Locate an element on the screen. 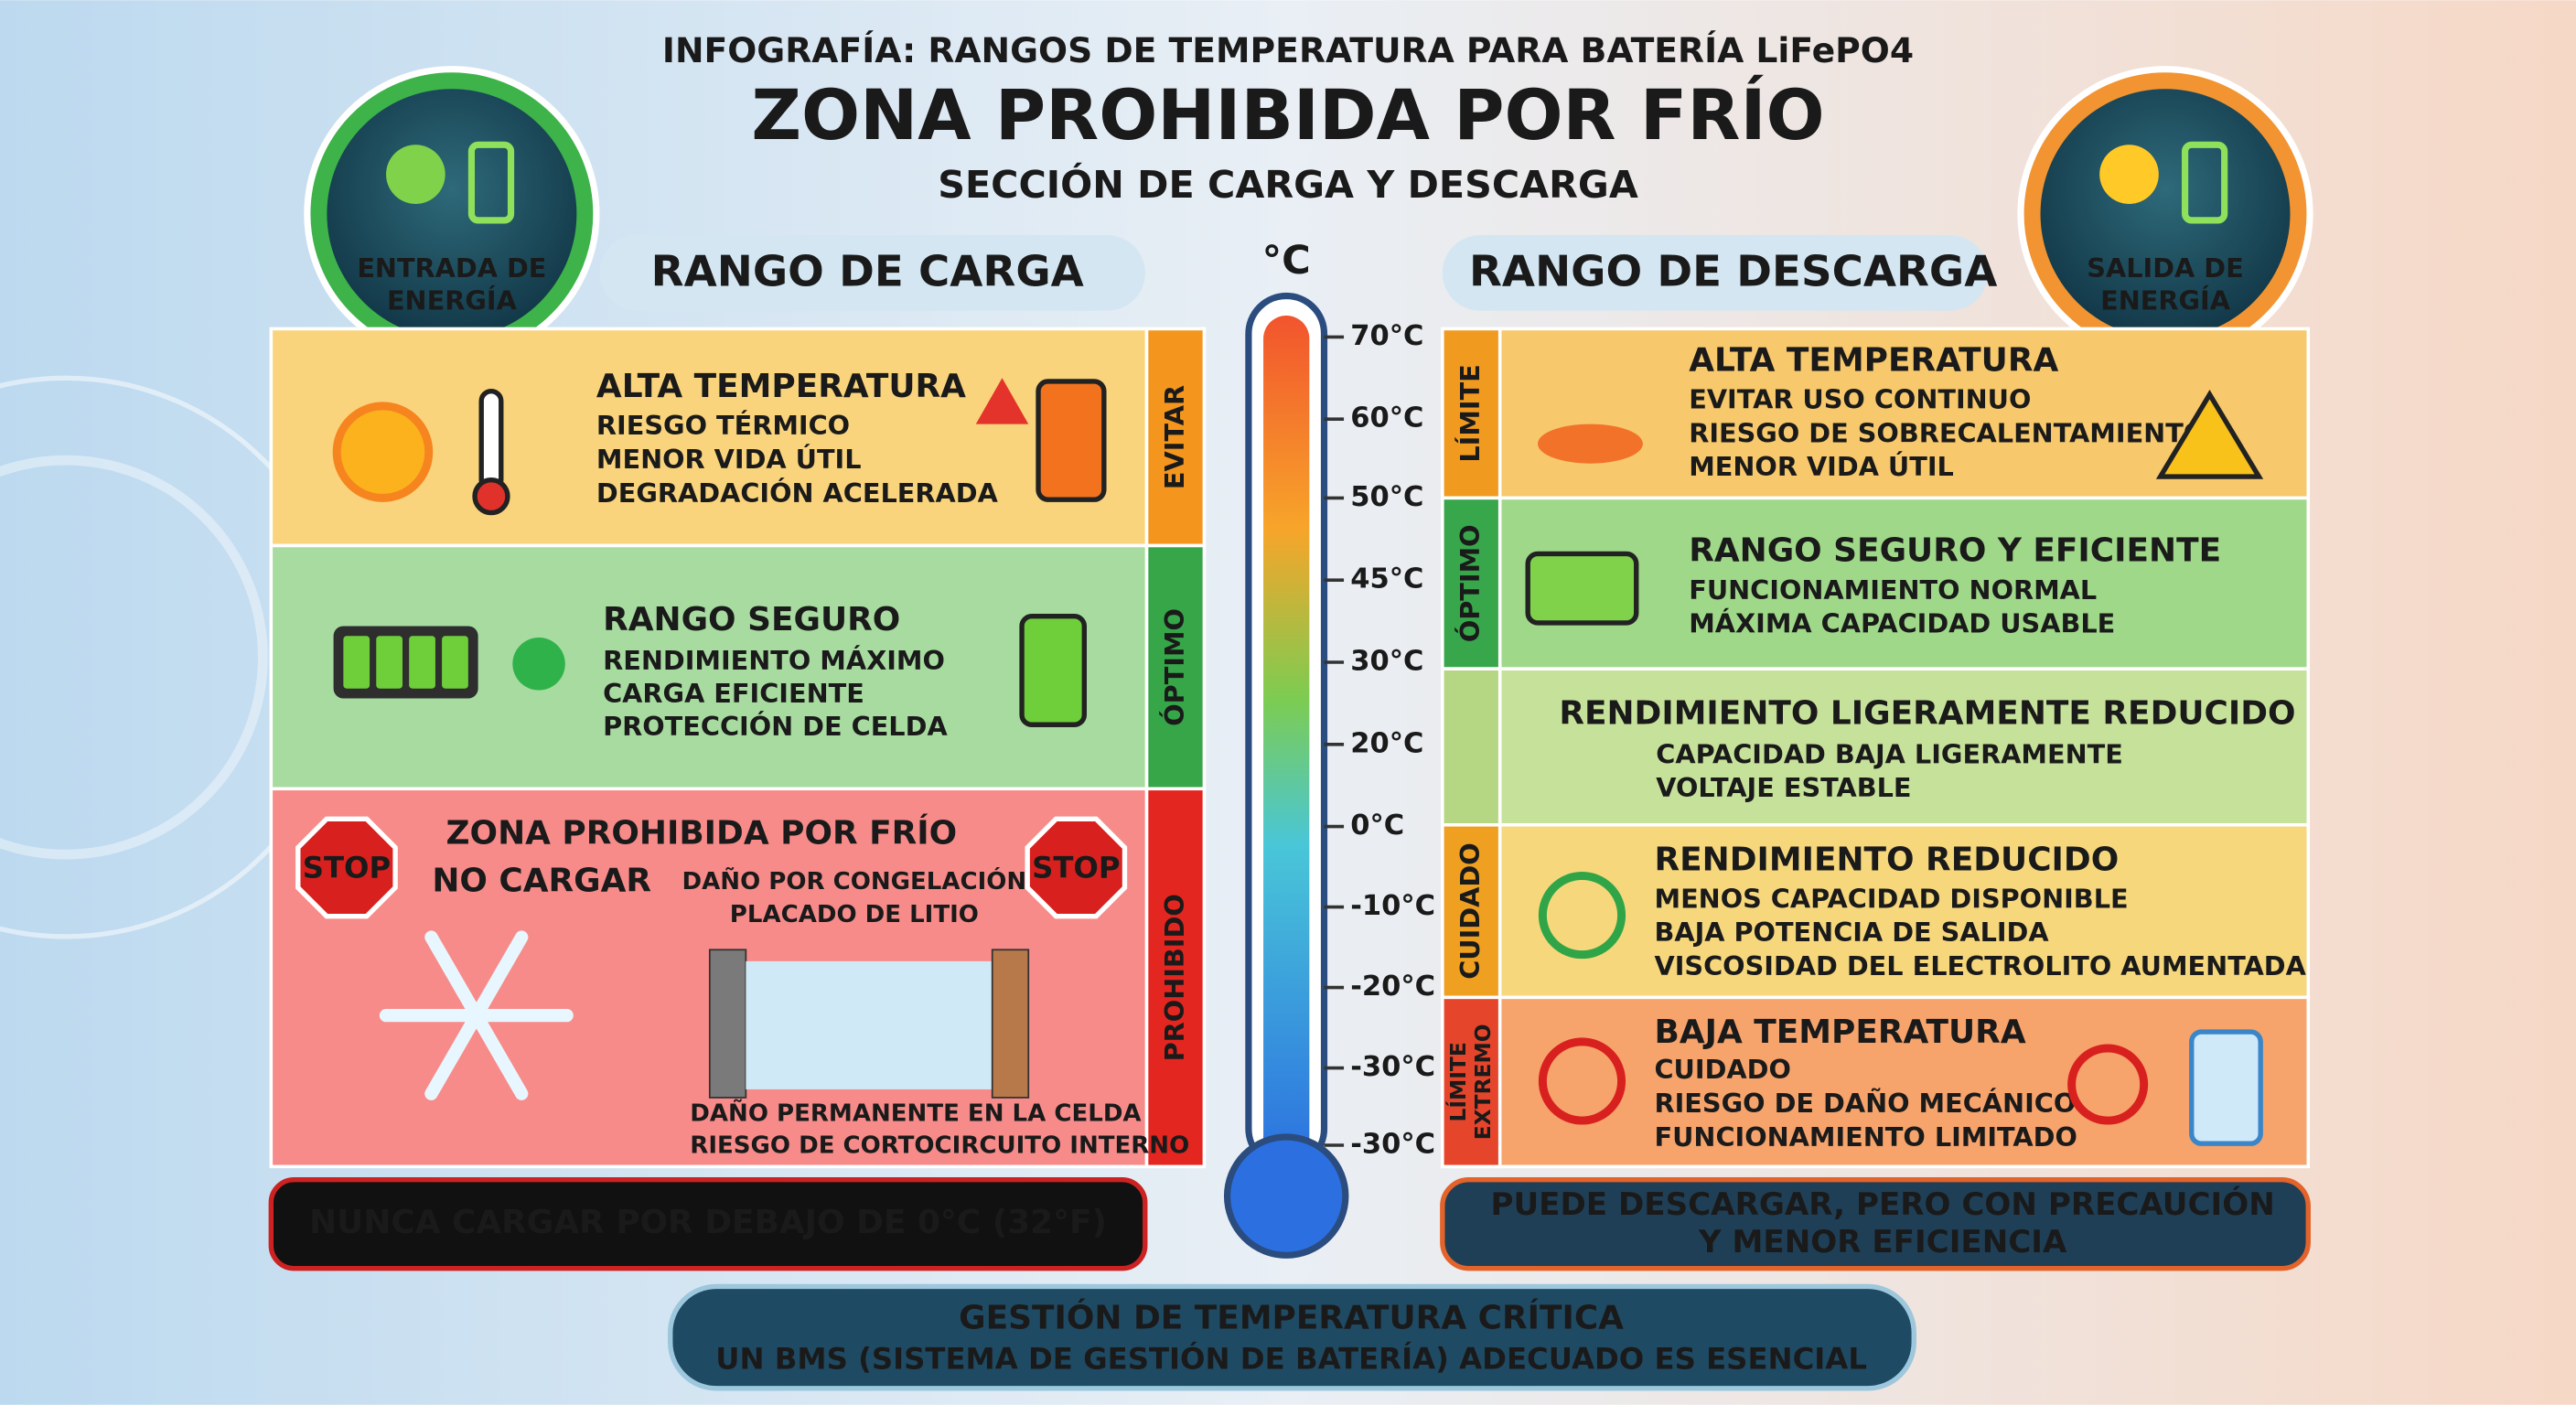 The image size is (2576, 1405). row-text: FUNCIONAMIENTO LIMITADO is located at coordinates (1865, 1137).